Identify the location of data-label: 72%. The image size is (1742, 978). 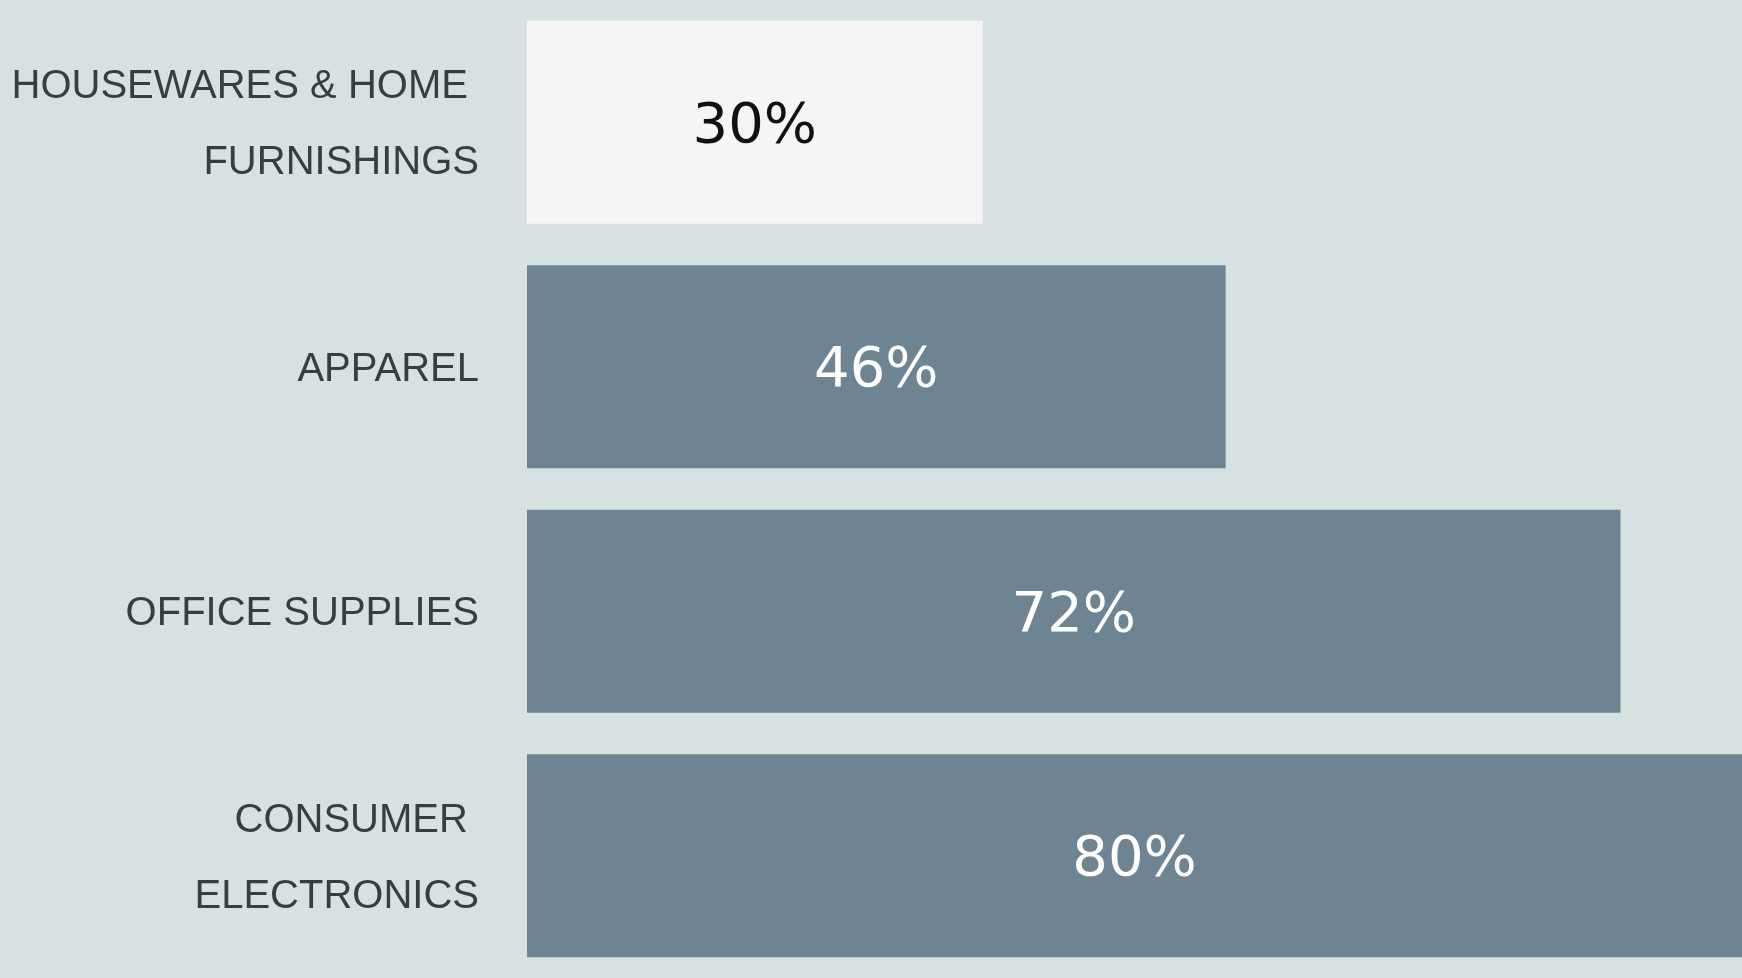
(1073, 611).